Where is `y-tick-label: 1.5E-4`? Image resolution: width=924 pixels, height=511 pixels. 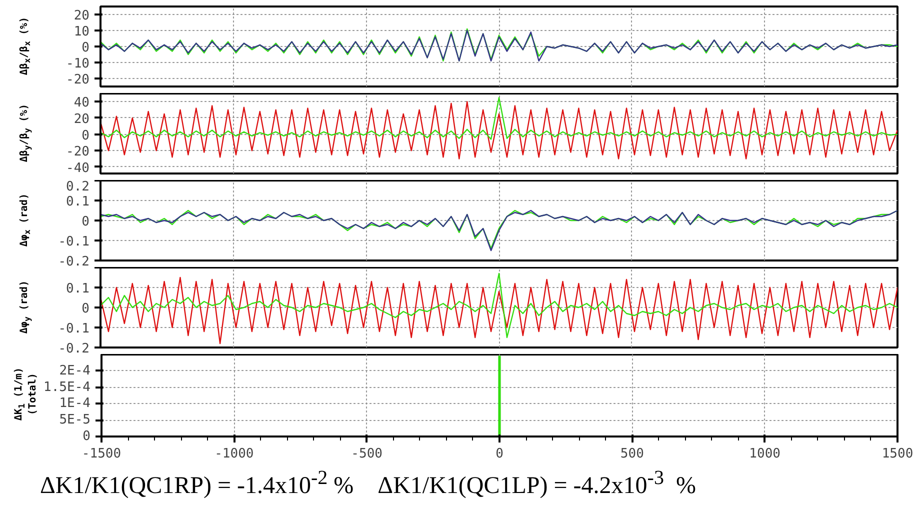
y-tick-label: 1.5E-4 is located at coordinates (67, 387).